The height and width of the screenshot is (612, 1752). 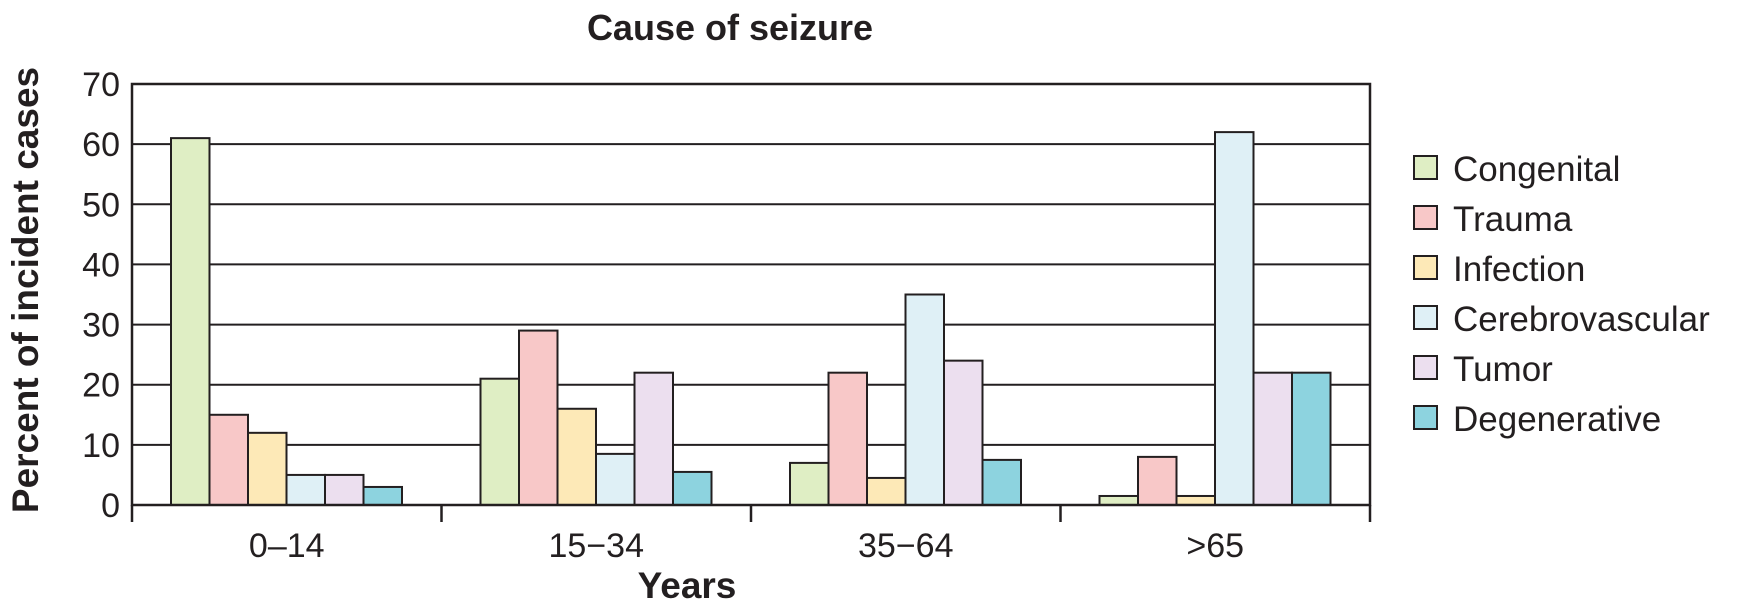 I want to click on y-tick-label: 60, so click(x=101, y=145).